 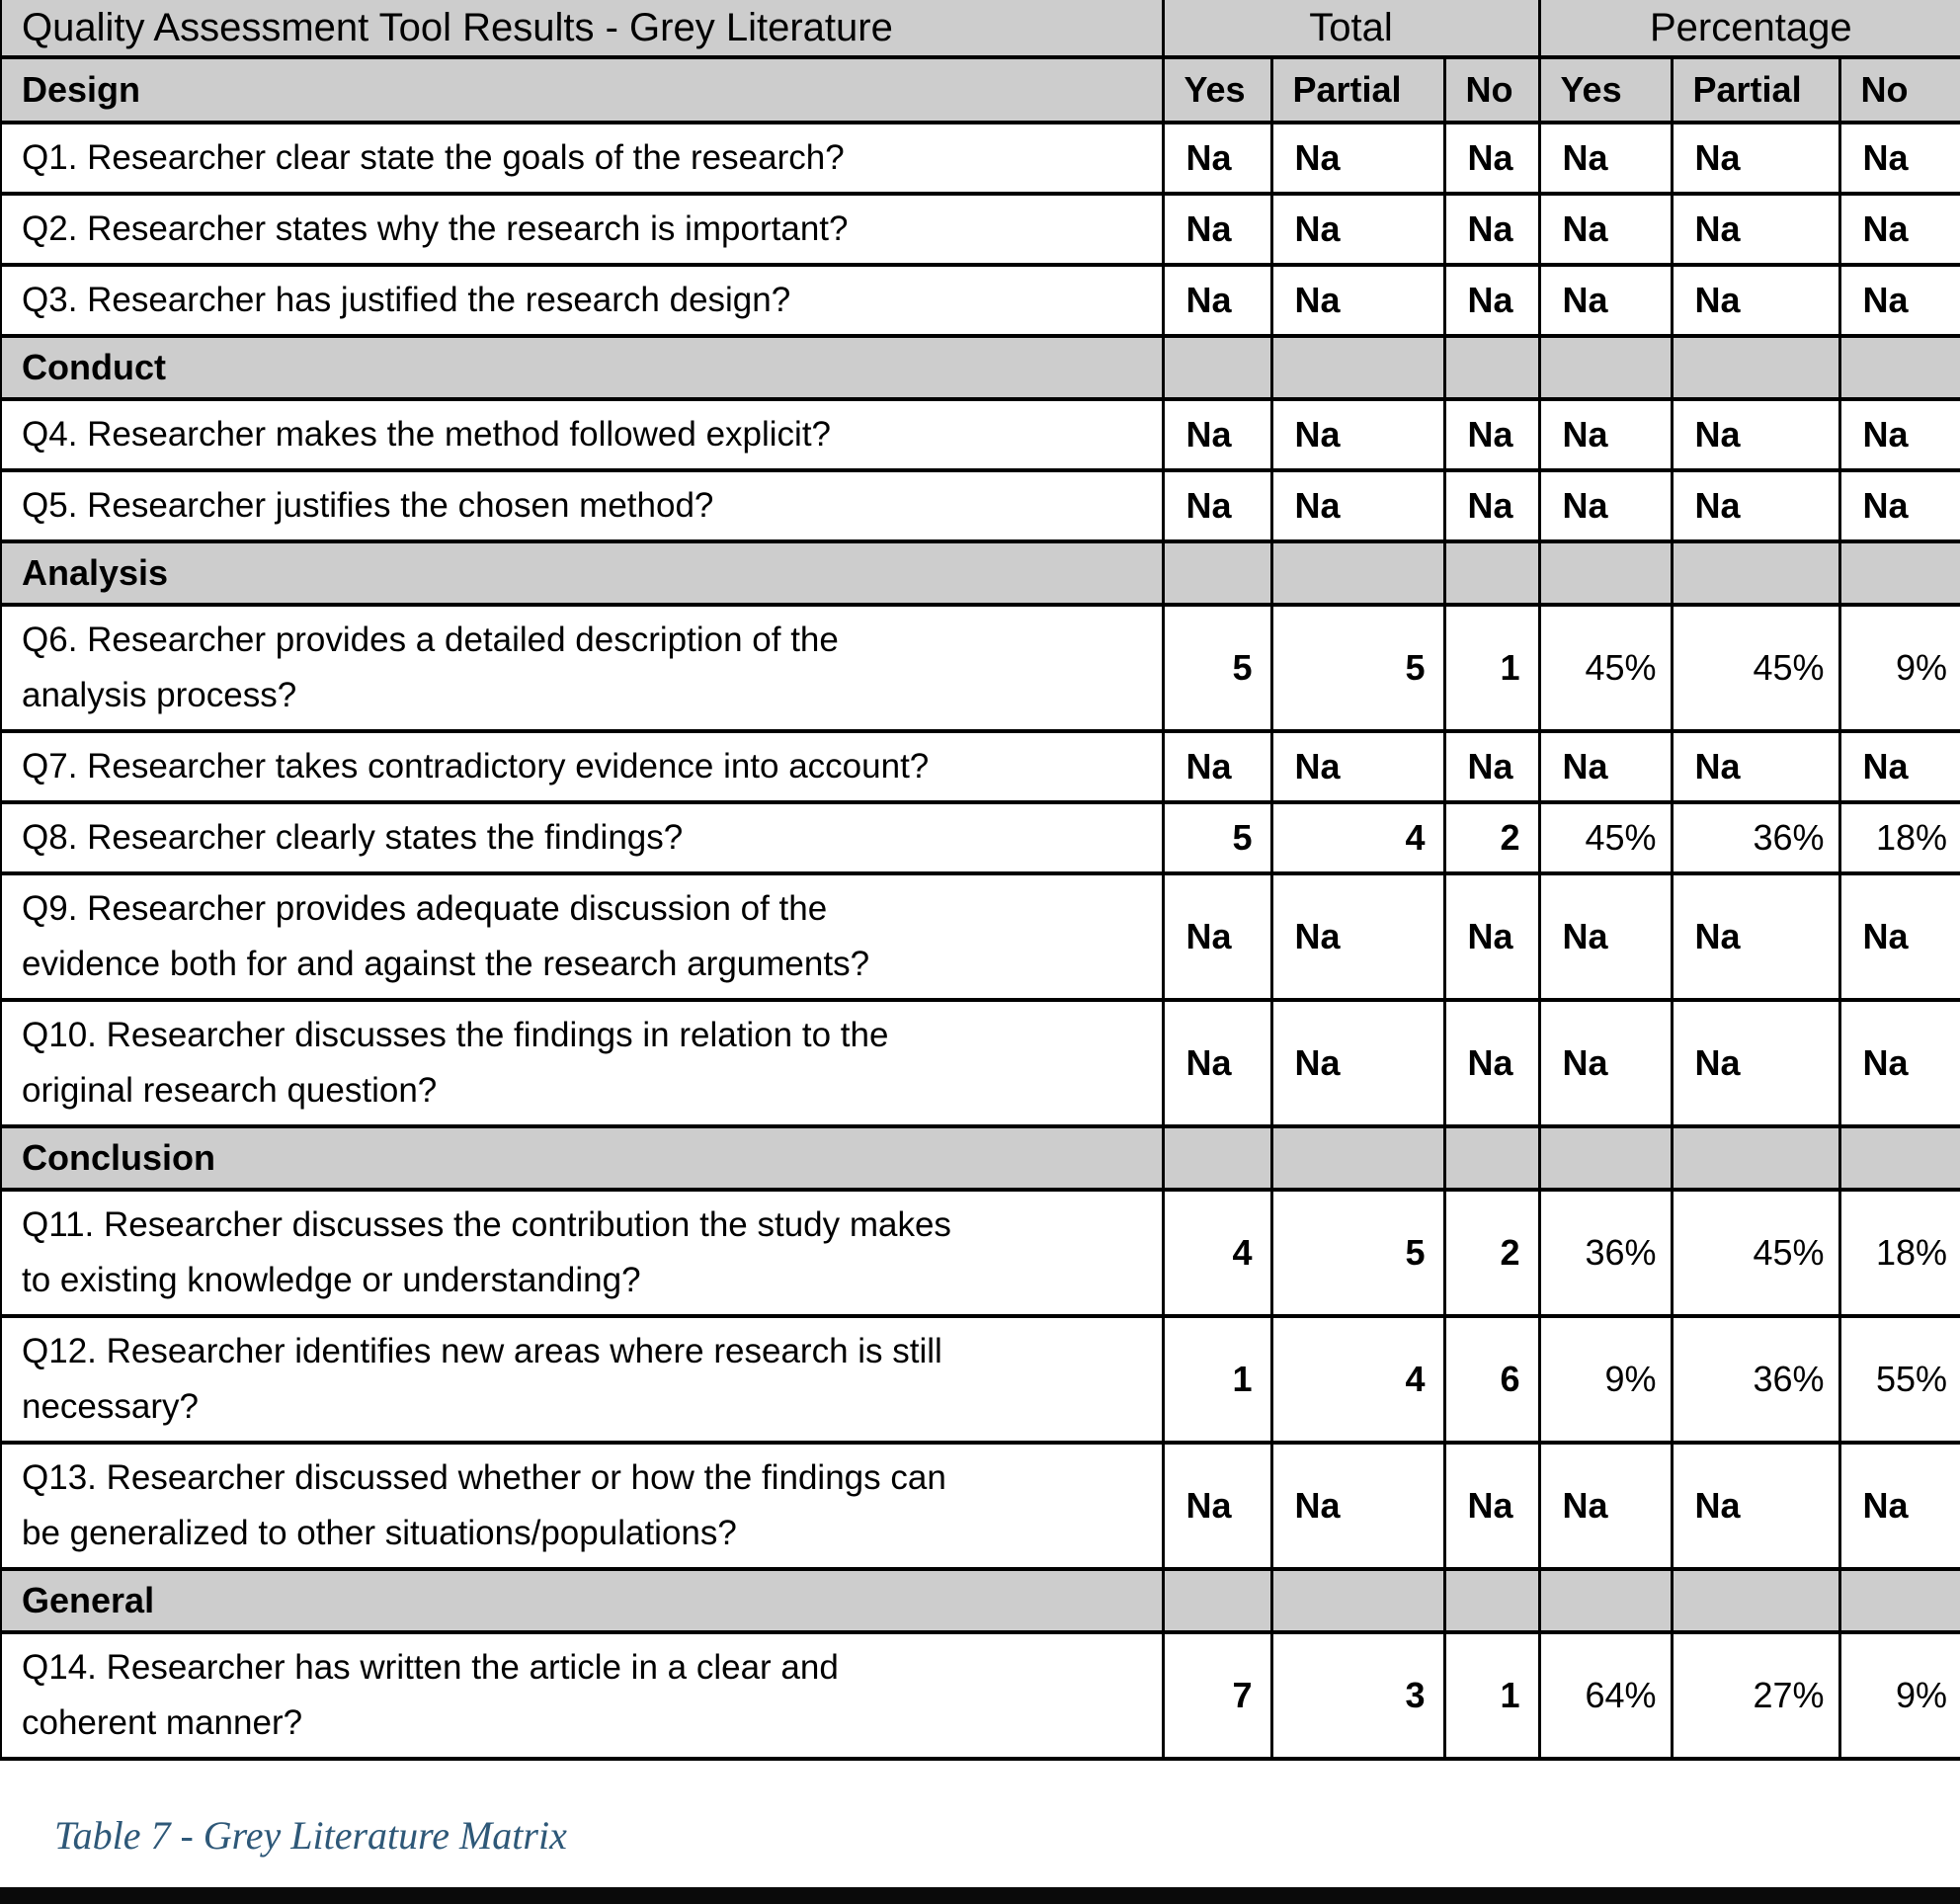 I want to click on value-cell-total: 3, so click(x=1357, y=1695).